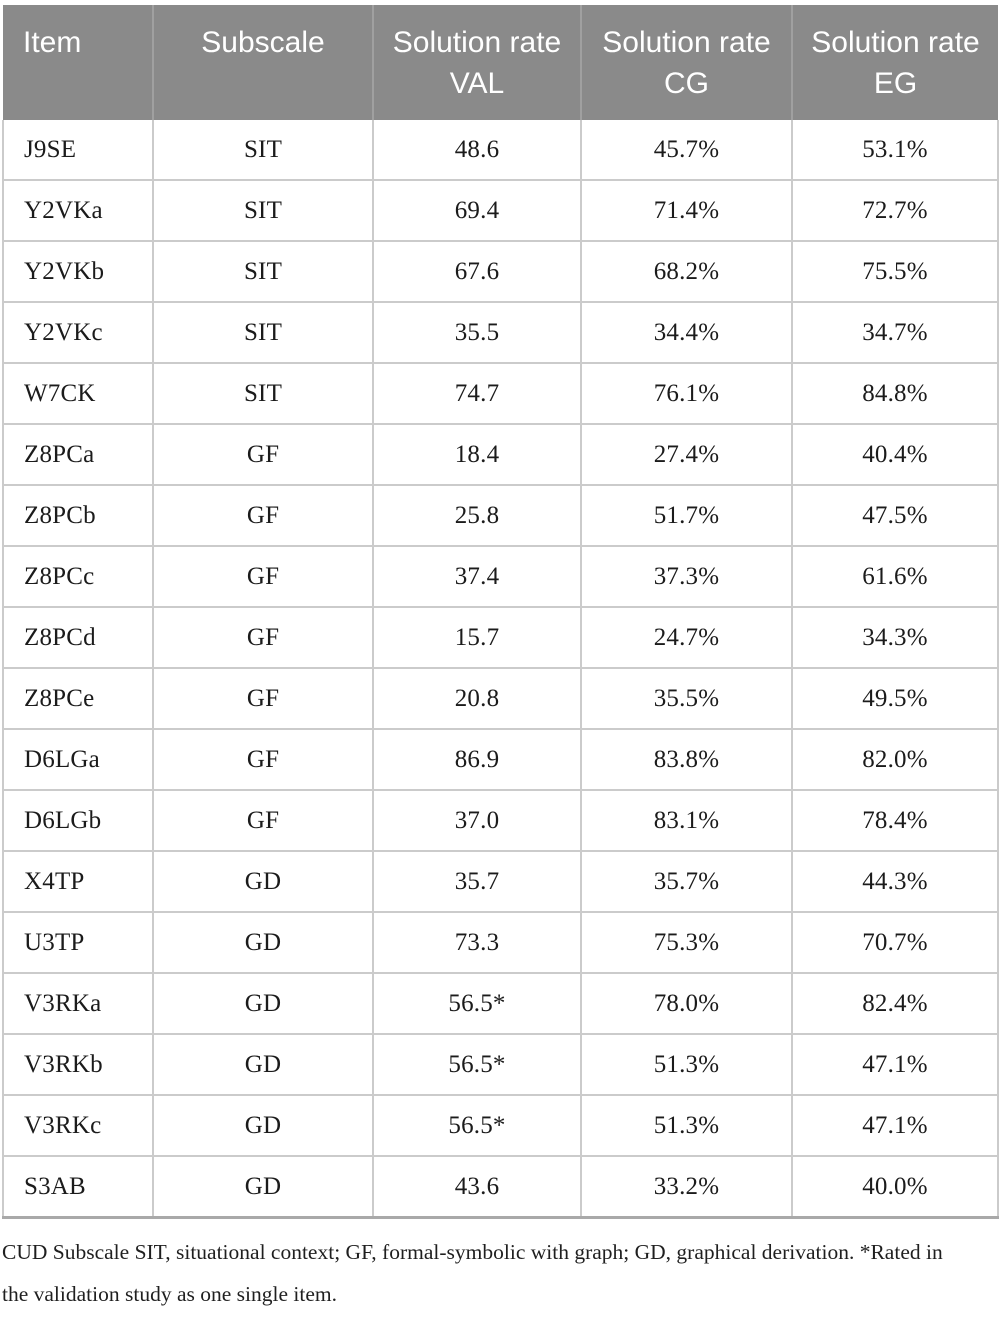 Image resolution: width=1005 pixels, height=1320 pixels. What do you see at coordinates (477, 515) in the screenshot?
I see `solution-rate-val-cell: 25.8` at bounding box center [477, 515].